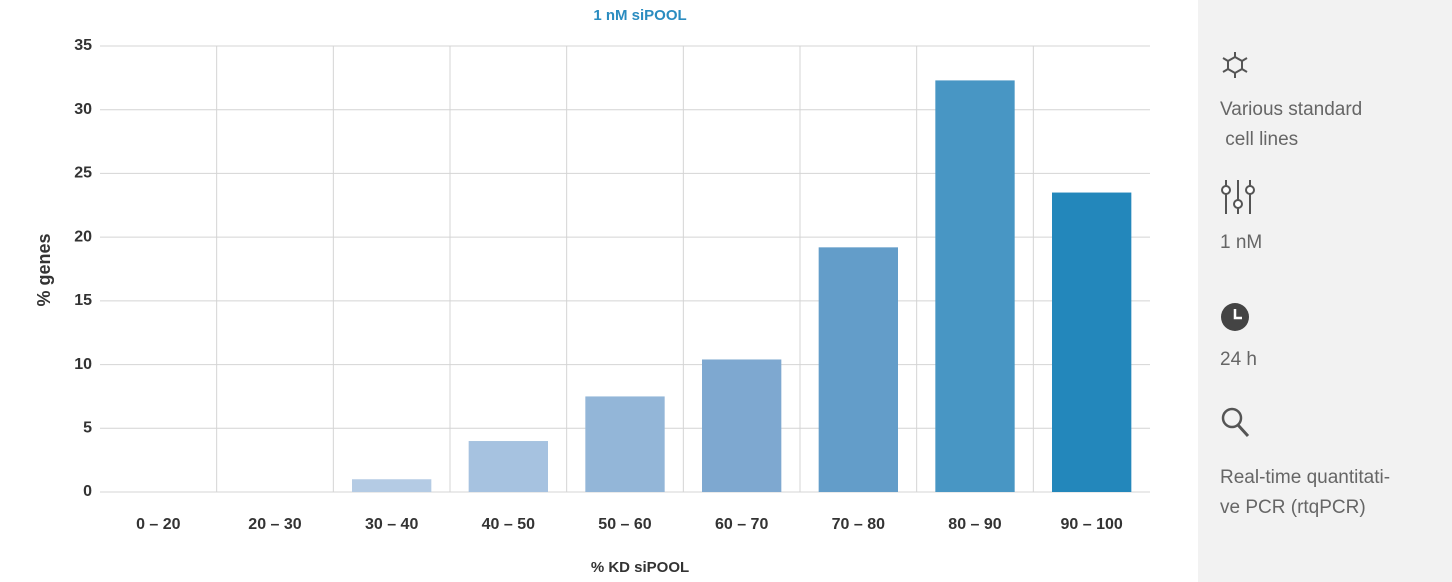  I want to click on item-line: Various standard, so click(1291, 109).